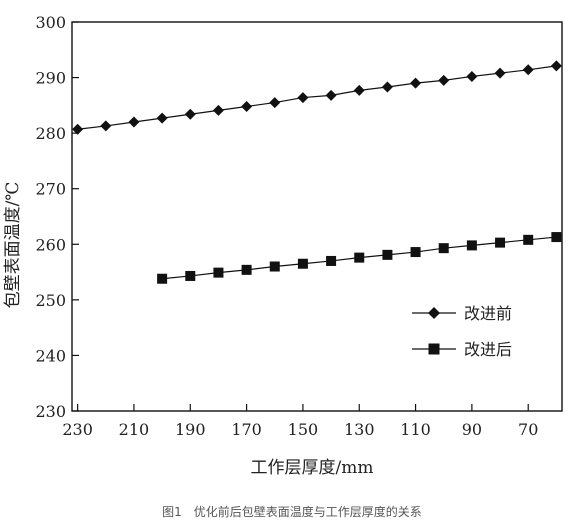  Describe the element at coordinates (528, 429) in the screenshot. I see `x-tick-label: 70` at that location.